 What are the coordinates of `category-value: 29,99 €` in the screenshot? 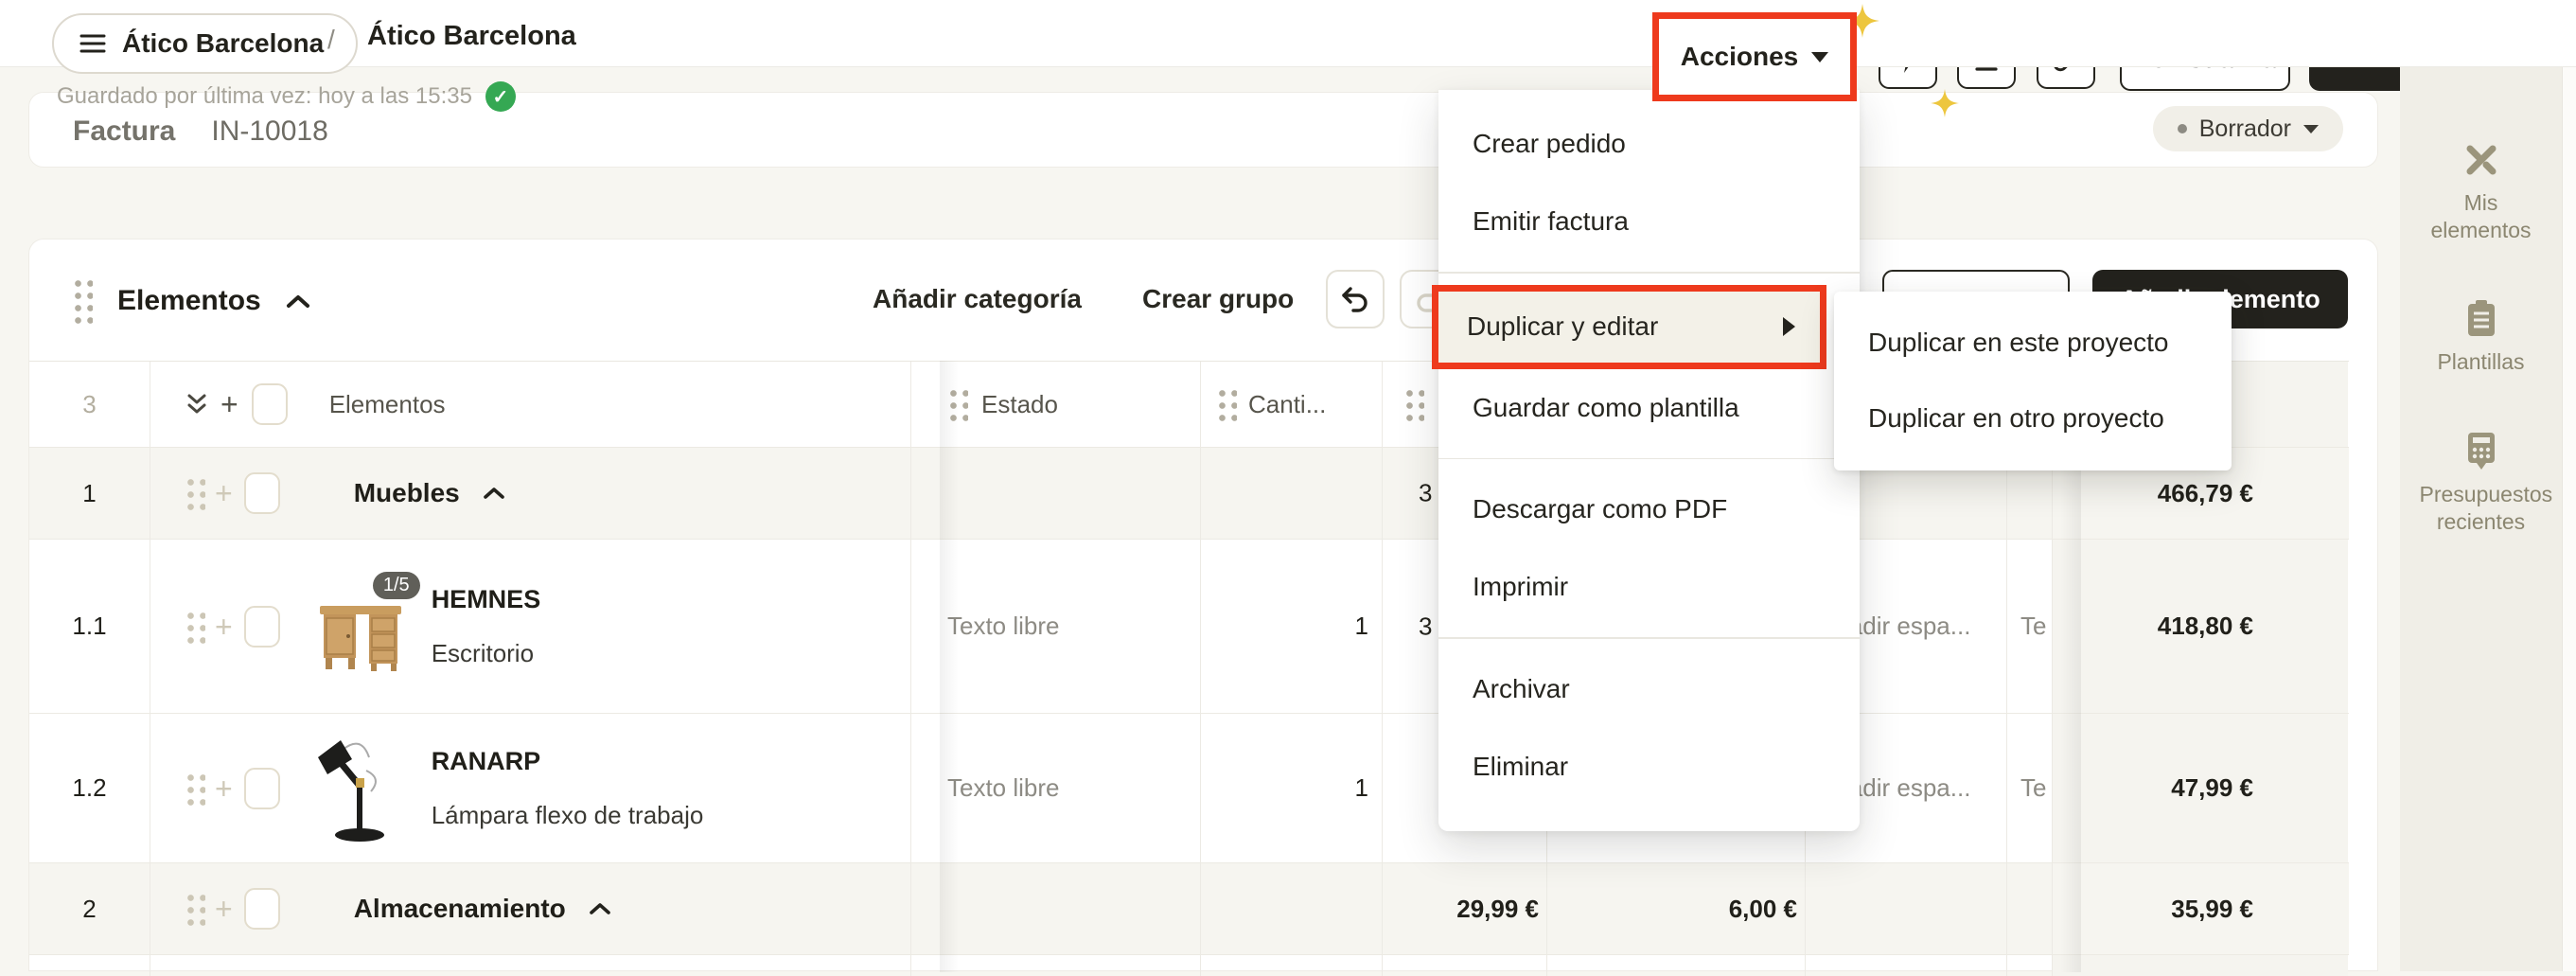 It's located at (1497, 909).